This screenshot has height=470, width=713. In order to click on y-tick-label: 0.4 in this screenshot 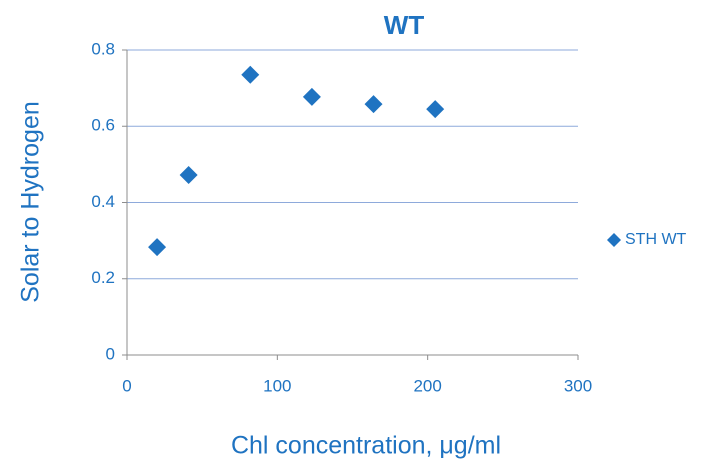, I will do `click(103, 201)`.